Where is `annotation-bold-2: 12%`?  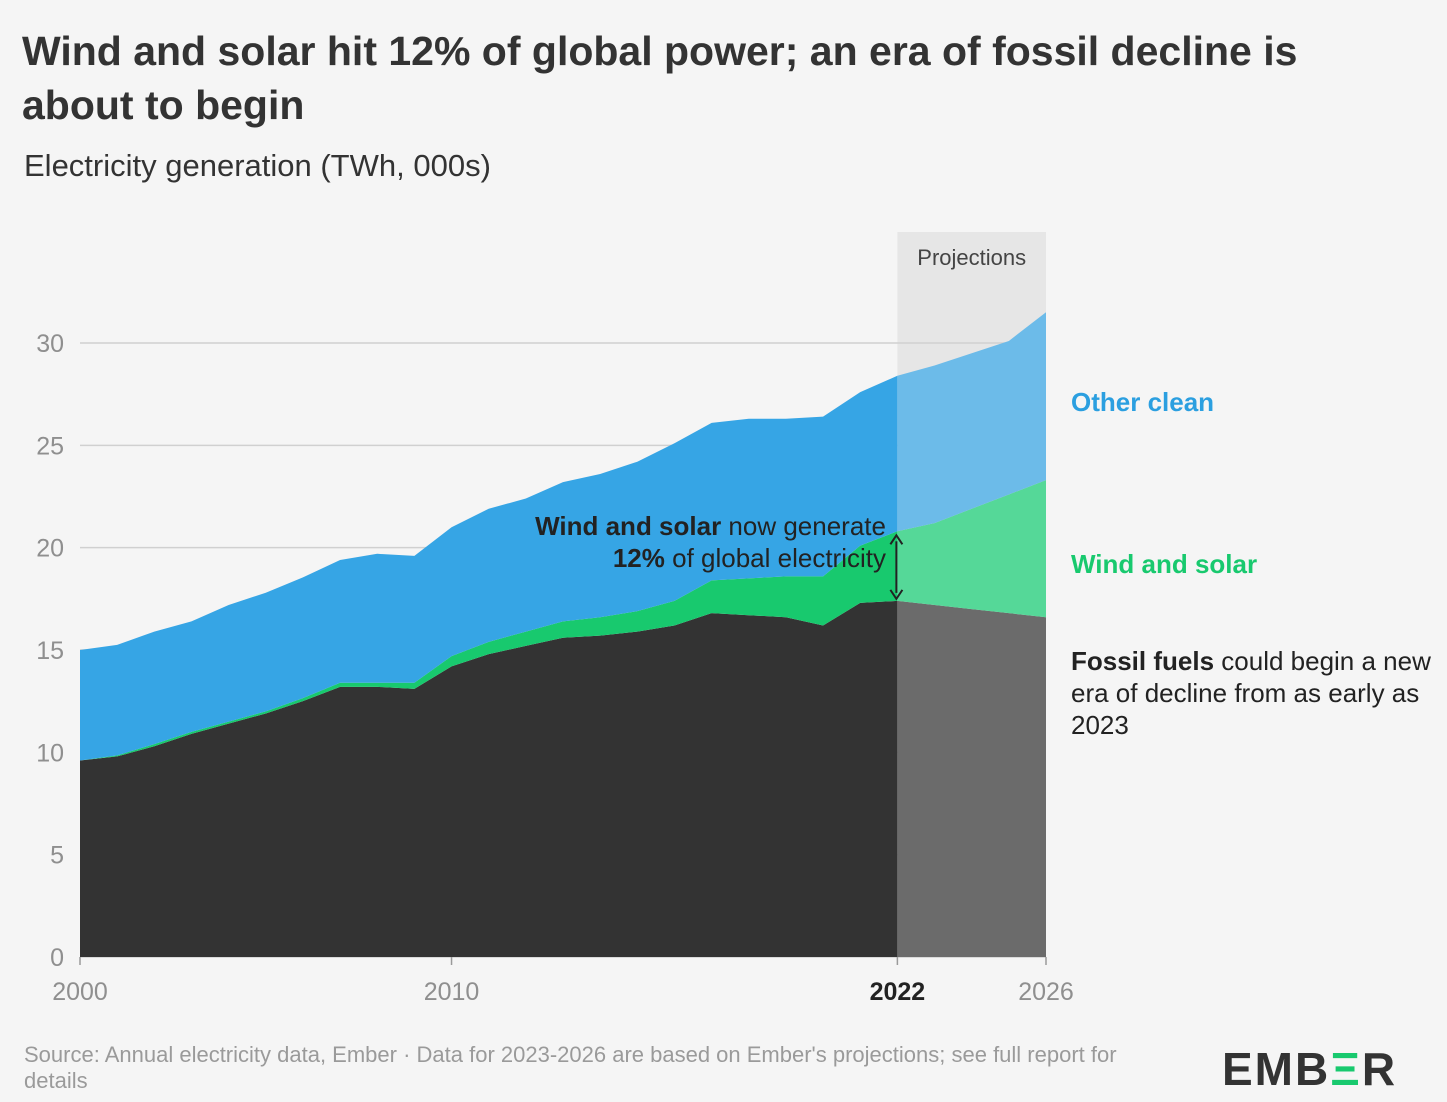
annotation-bold-2: 12% is located at coordinates (638, 558).